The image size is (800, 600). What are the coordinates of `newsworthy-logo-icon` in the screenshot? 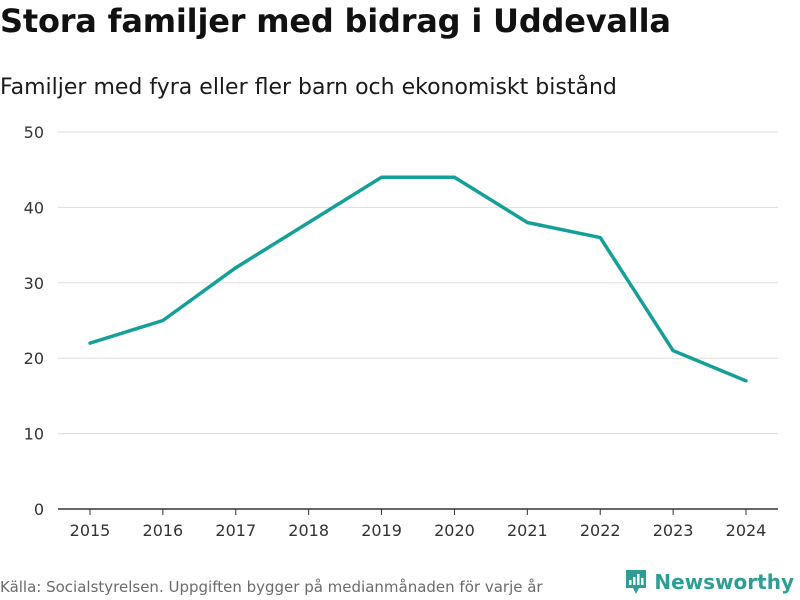 It's located at (636, 582).